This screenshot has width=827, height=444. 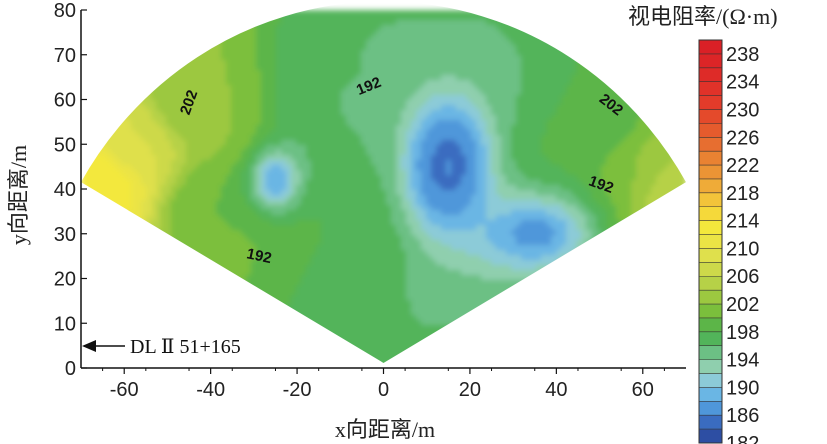 I want to click on contour-label: 192, so click(x=259, y=256).